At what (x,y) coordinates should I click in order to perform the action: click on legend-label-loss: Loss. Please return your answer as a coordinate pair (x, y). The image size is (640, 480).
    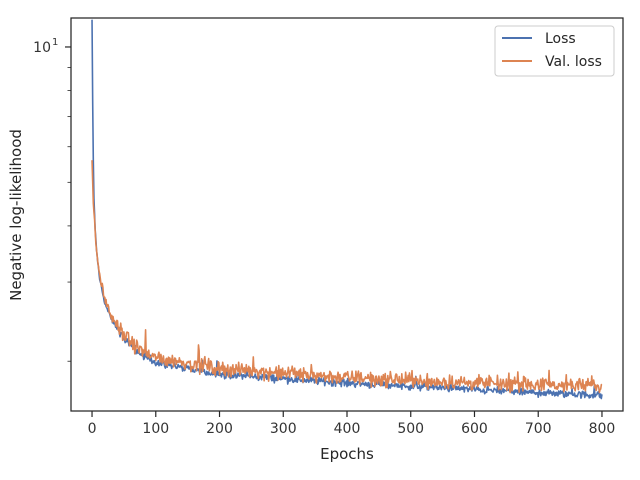
    Looking at the image, I should click on (560, 39).